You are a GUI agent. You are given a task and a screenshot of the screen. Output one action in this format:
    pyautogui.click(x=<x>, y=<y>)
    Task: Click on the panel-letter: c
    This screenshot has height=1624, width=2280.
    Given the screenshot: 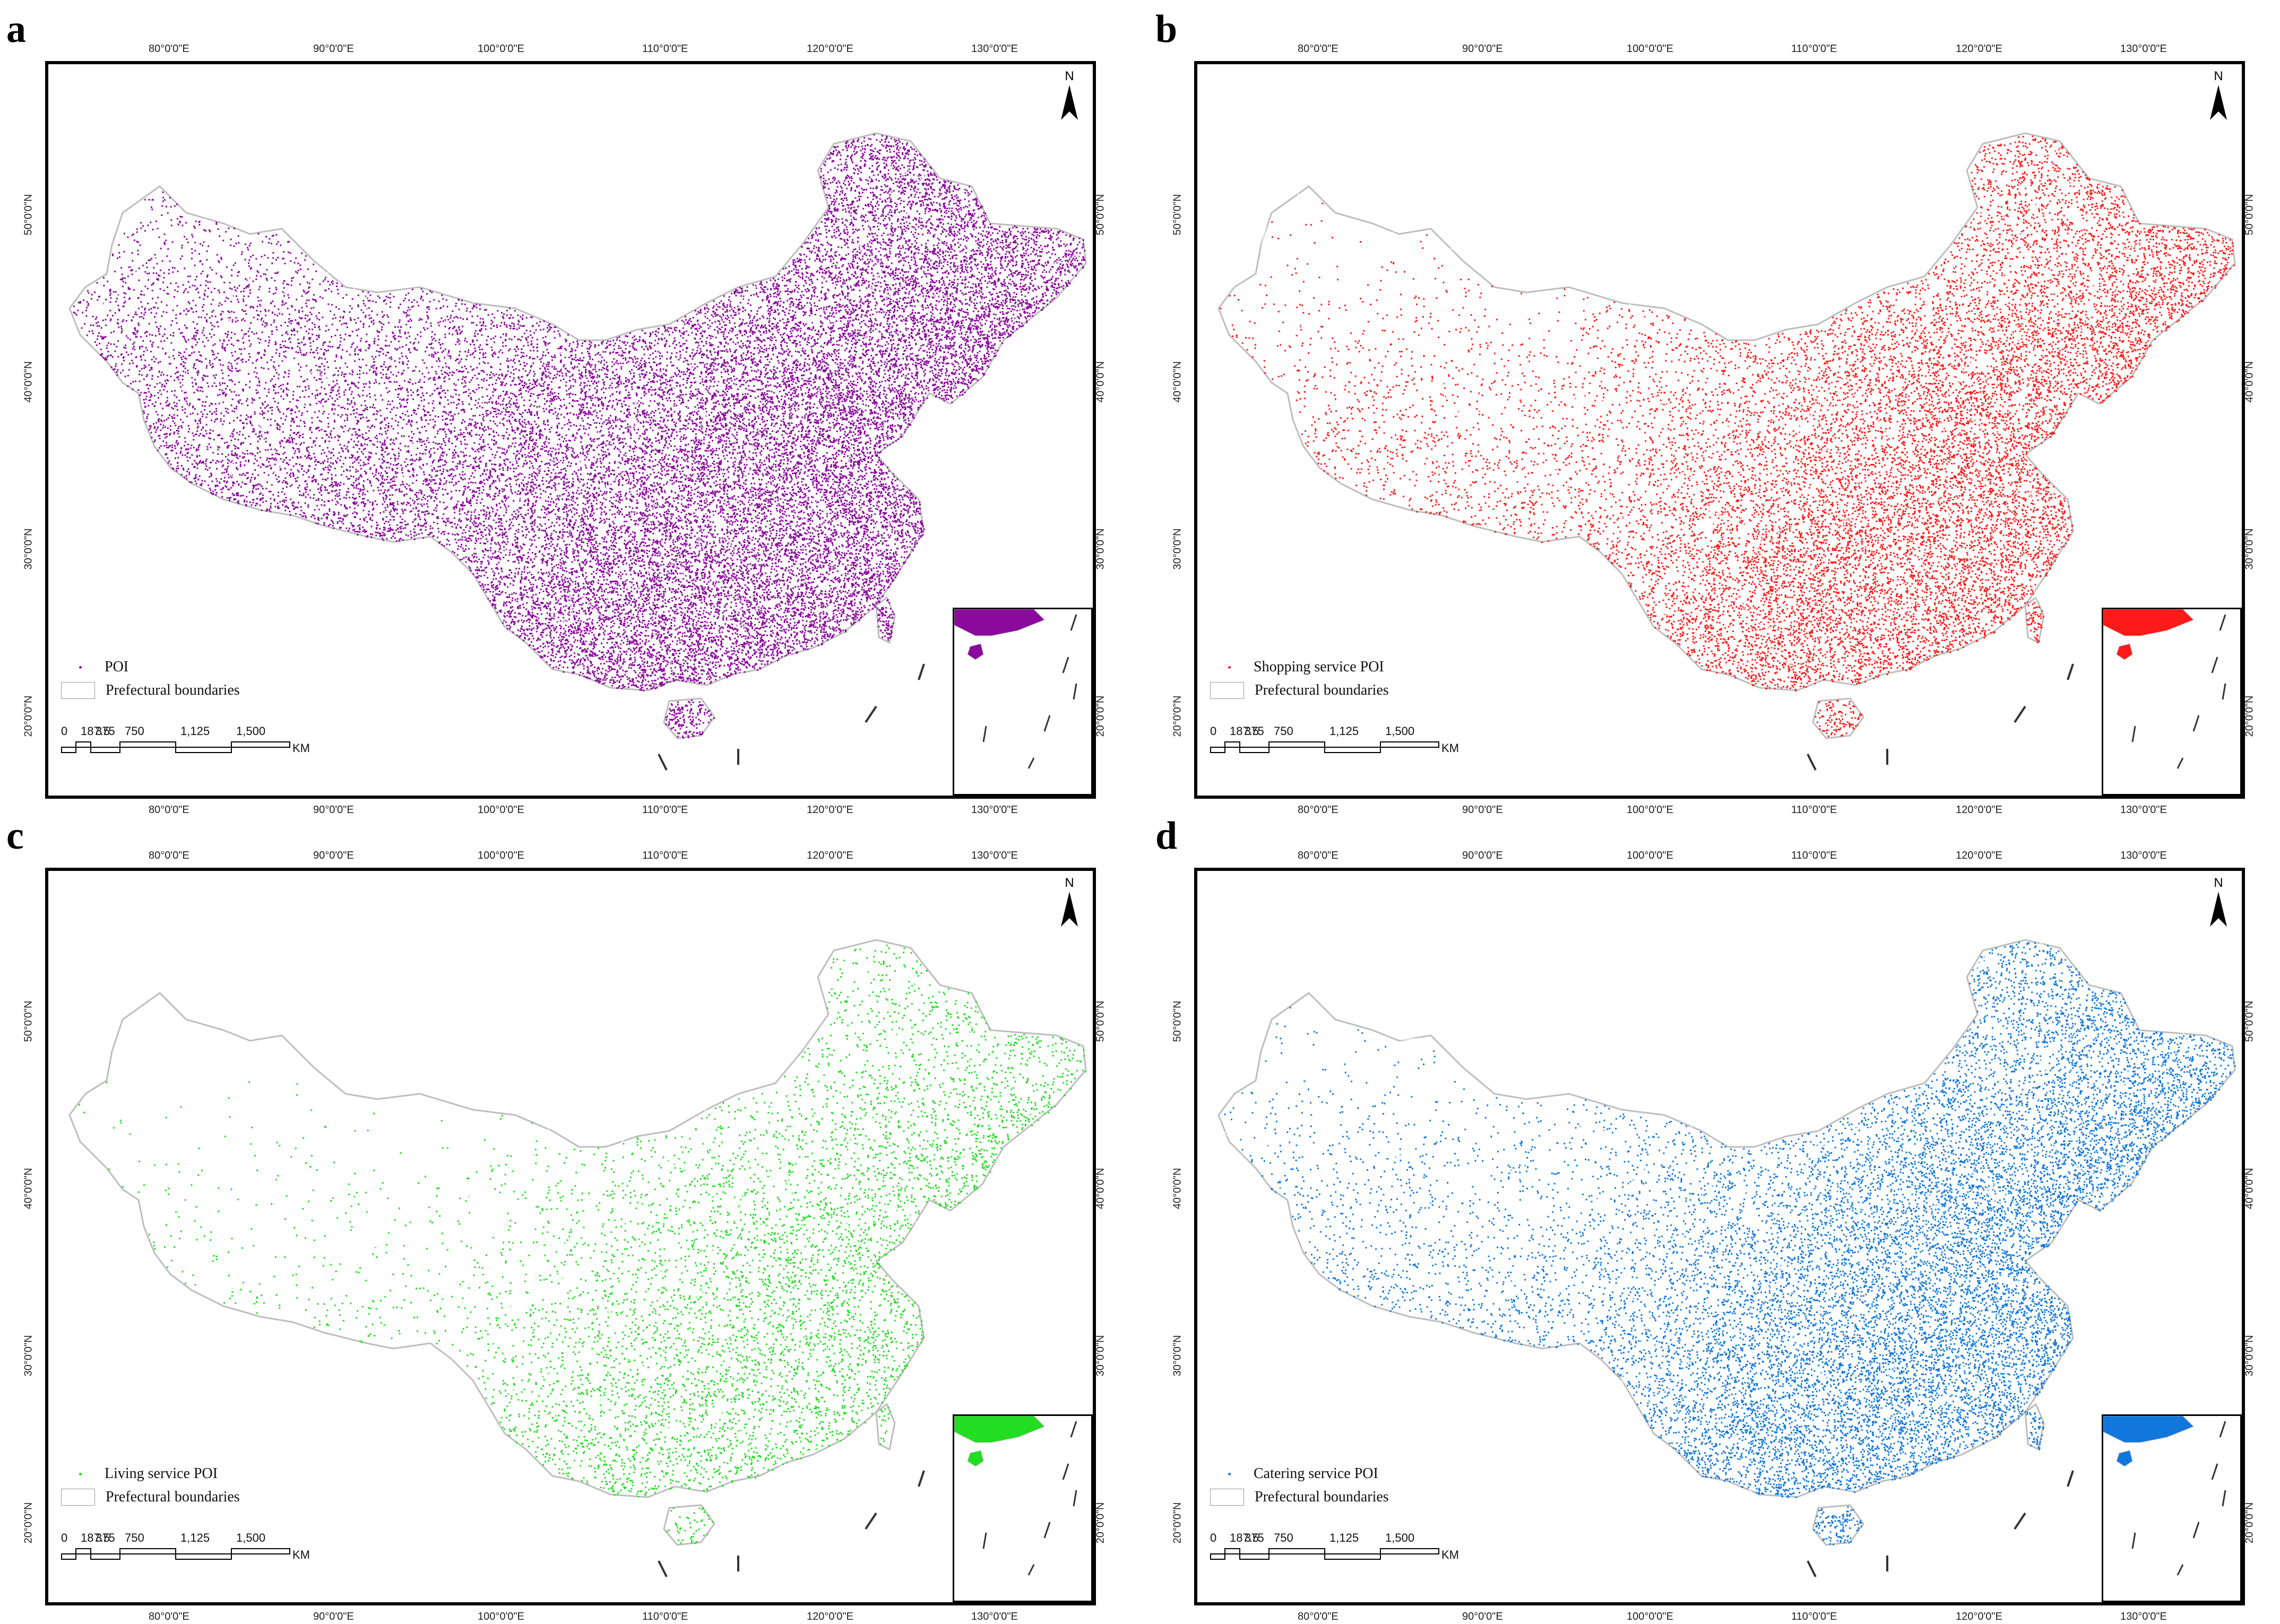 What is the action you would take?
    pyautogui.click(x=15, y=836)
    